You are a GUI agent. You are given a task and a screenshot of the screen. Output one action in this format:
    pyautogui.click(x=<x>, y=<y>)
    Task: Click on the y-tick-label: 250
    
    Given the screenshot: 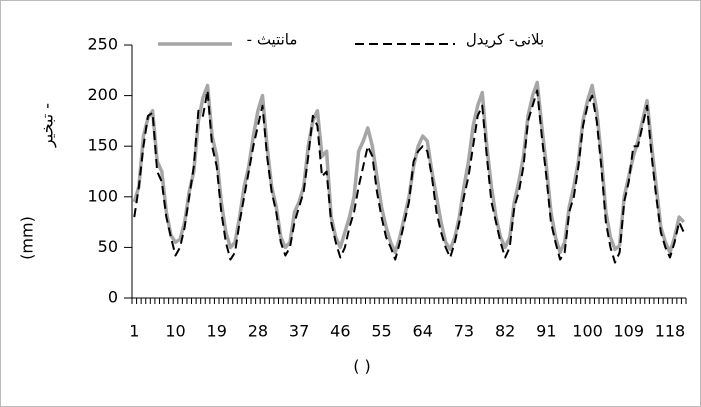 What is the action you would take?
    pyautogui.click(x=102, y=44)
    